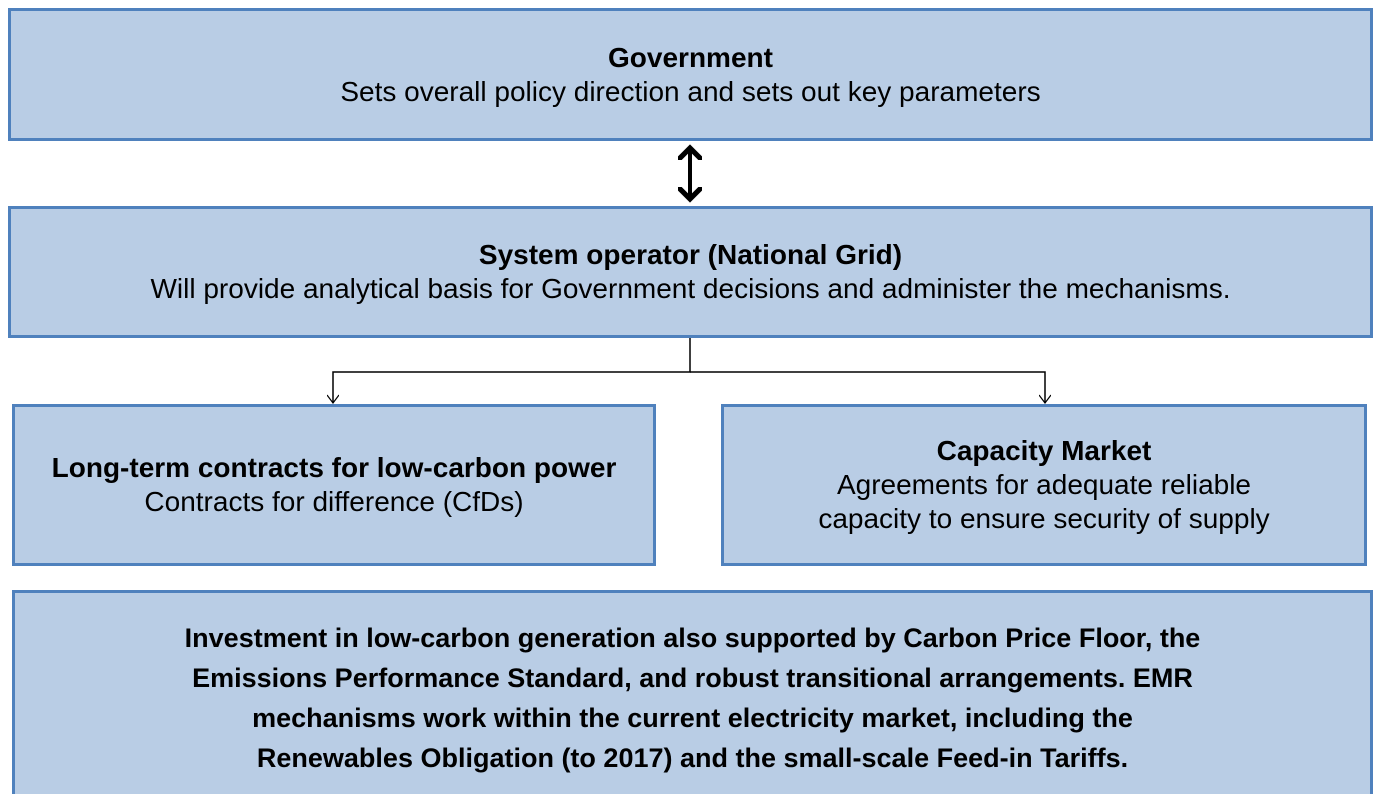  I want to click on box-text: Agreements for adequate reliable, so click(1044, 484).